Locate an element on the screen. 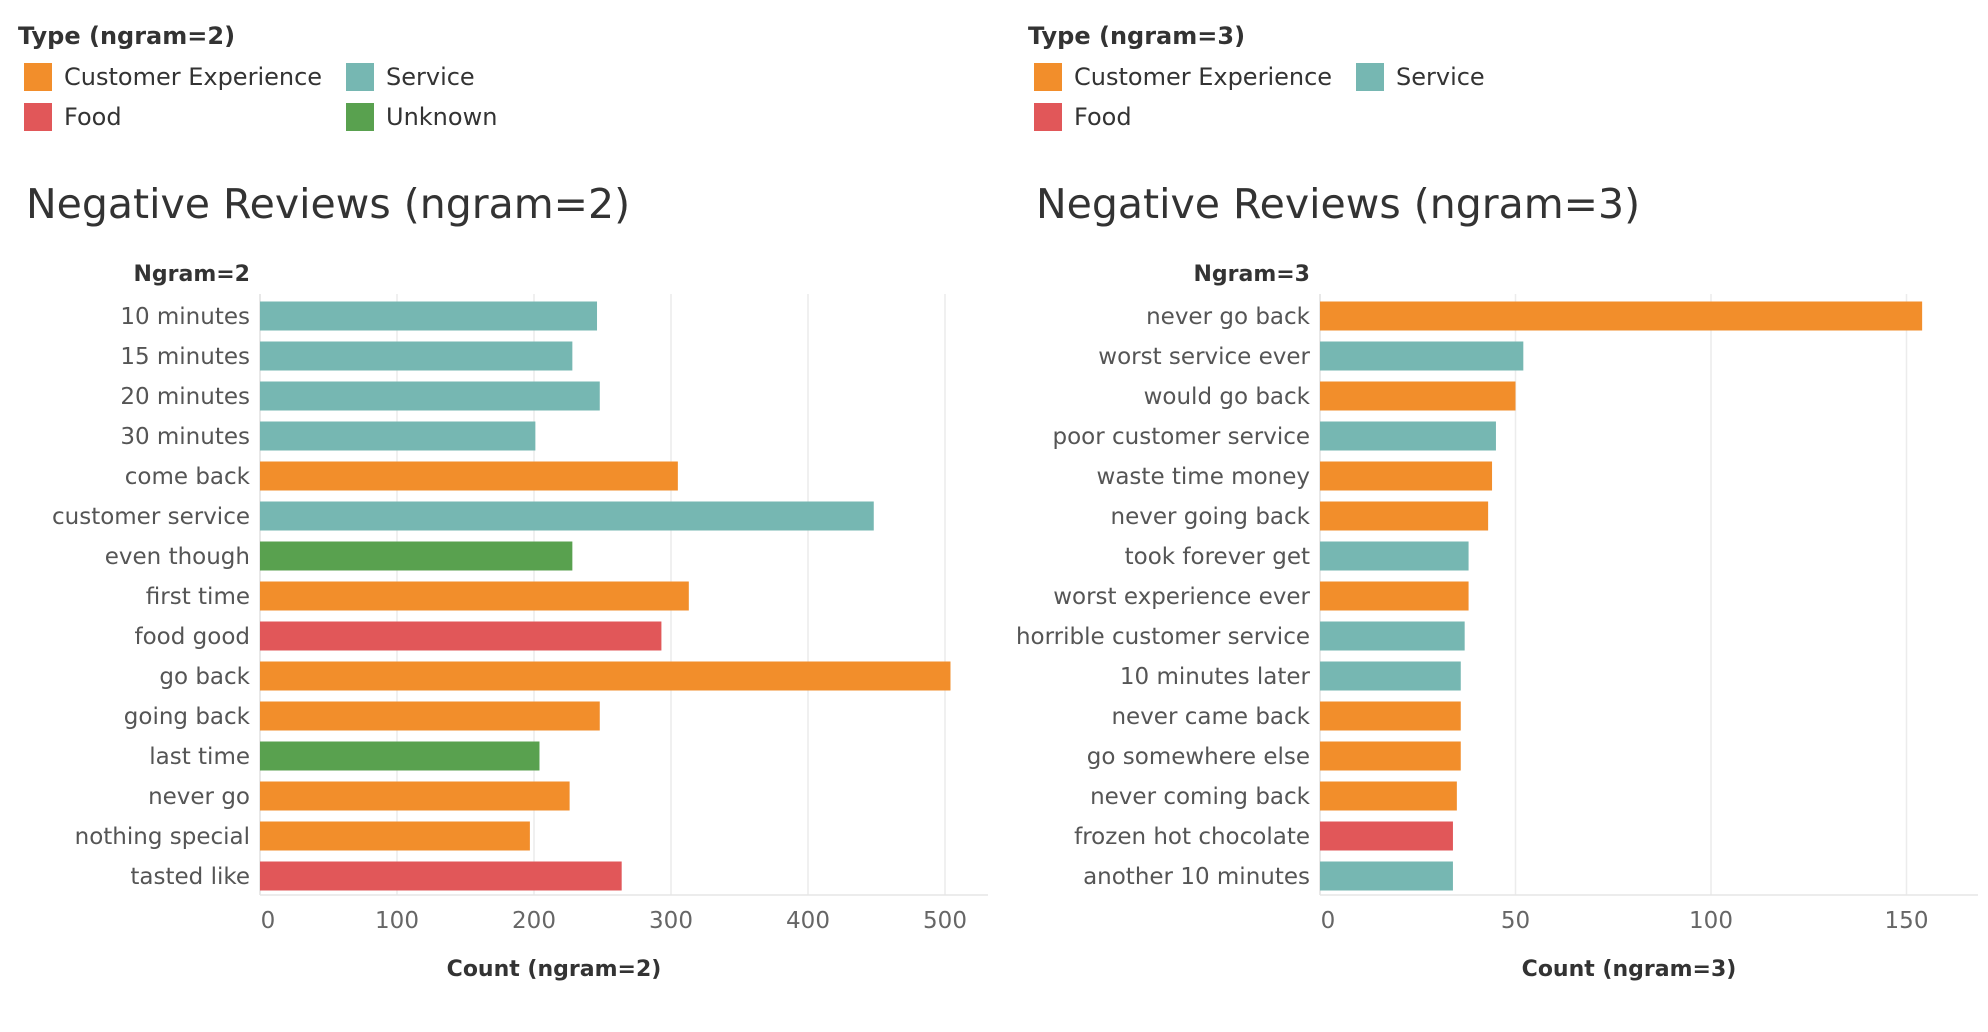 This screenshot has height=1032, width=1988. category-label: never coming back is located at coordinates (1200, 797).